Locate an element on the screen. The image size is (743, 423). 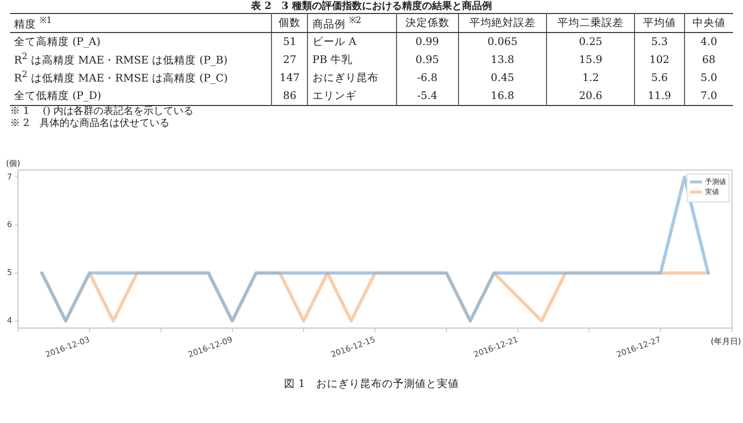
text: 147 is located at coordinates (290, 78).